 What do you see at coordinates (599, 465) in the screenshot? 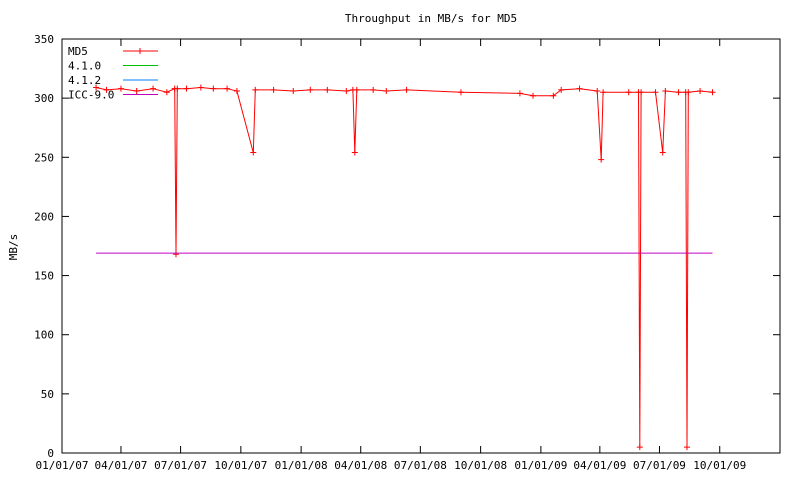
I see `x-tick-label: 04/01/09` at bounding box center [599, 465].